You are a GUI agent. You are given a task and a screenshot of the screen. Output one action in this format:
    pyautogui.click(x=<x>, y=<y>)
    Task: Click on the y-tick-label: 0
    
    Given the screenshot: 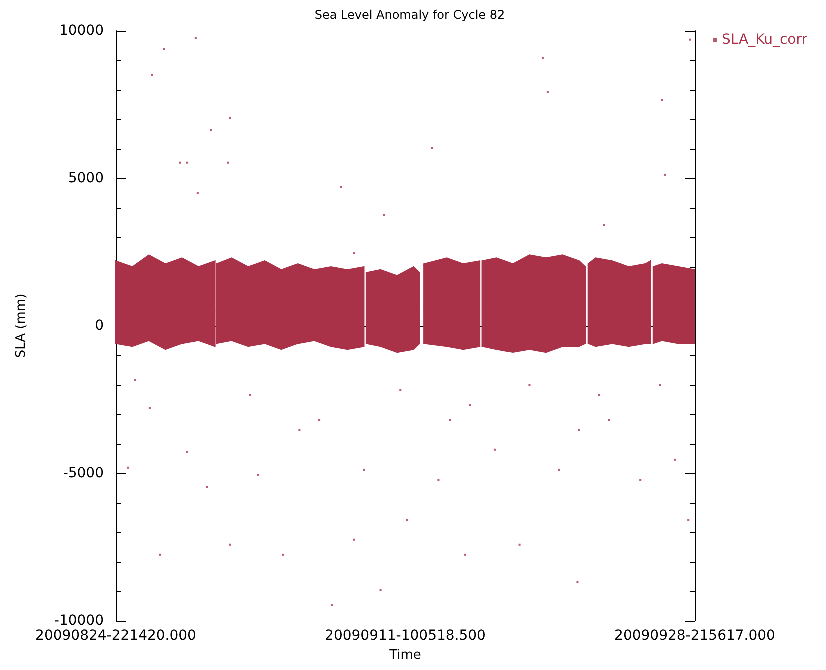 What is the action you would take?
    pyautogui.click(x=99, y=326)
    